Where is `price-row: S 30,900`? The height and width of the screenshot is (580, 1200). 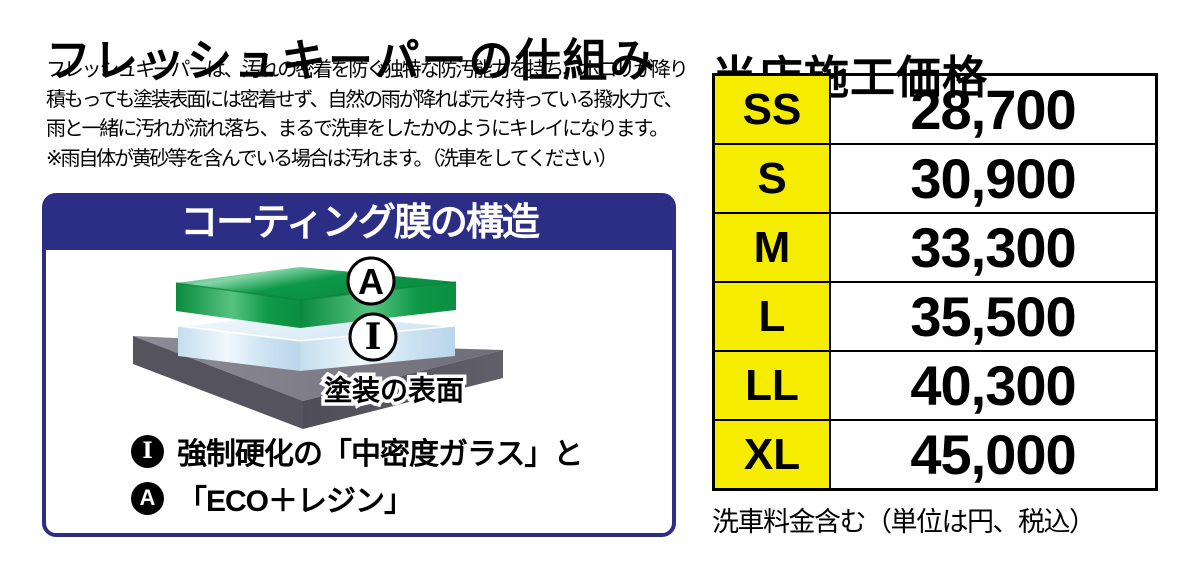 price-row: S 30,900 is located at coordinates (935, 178).